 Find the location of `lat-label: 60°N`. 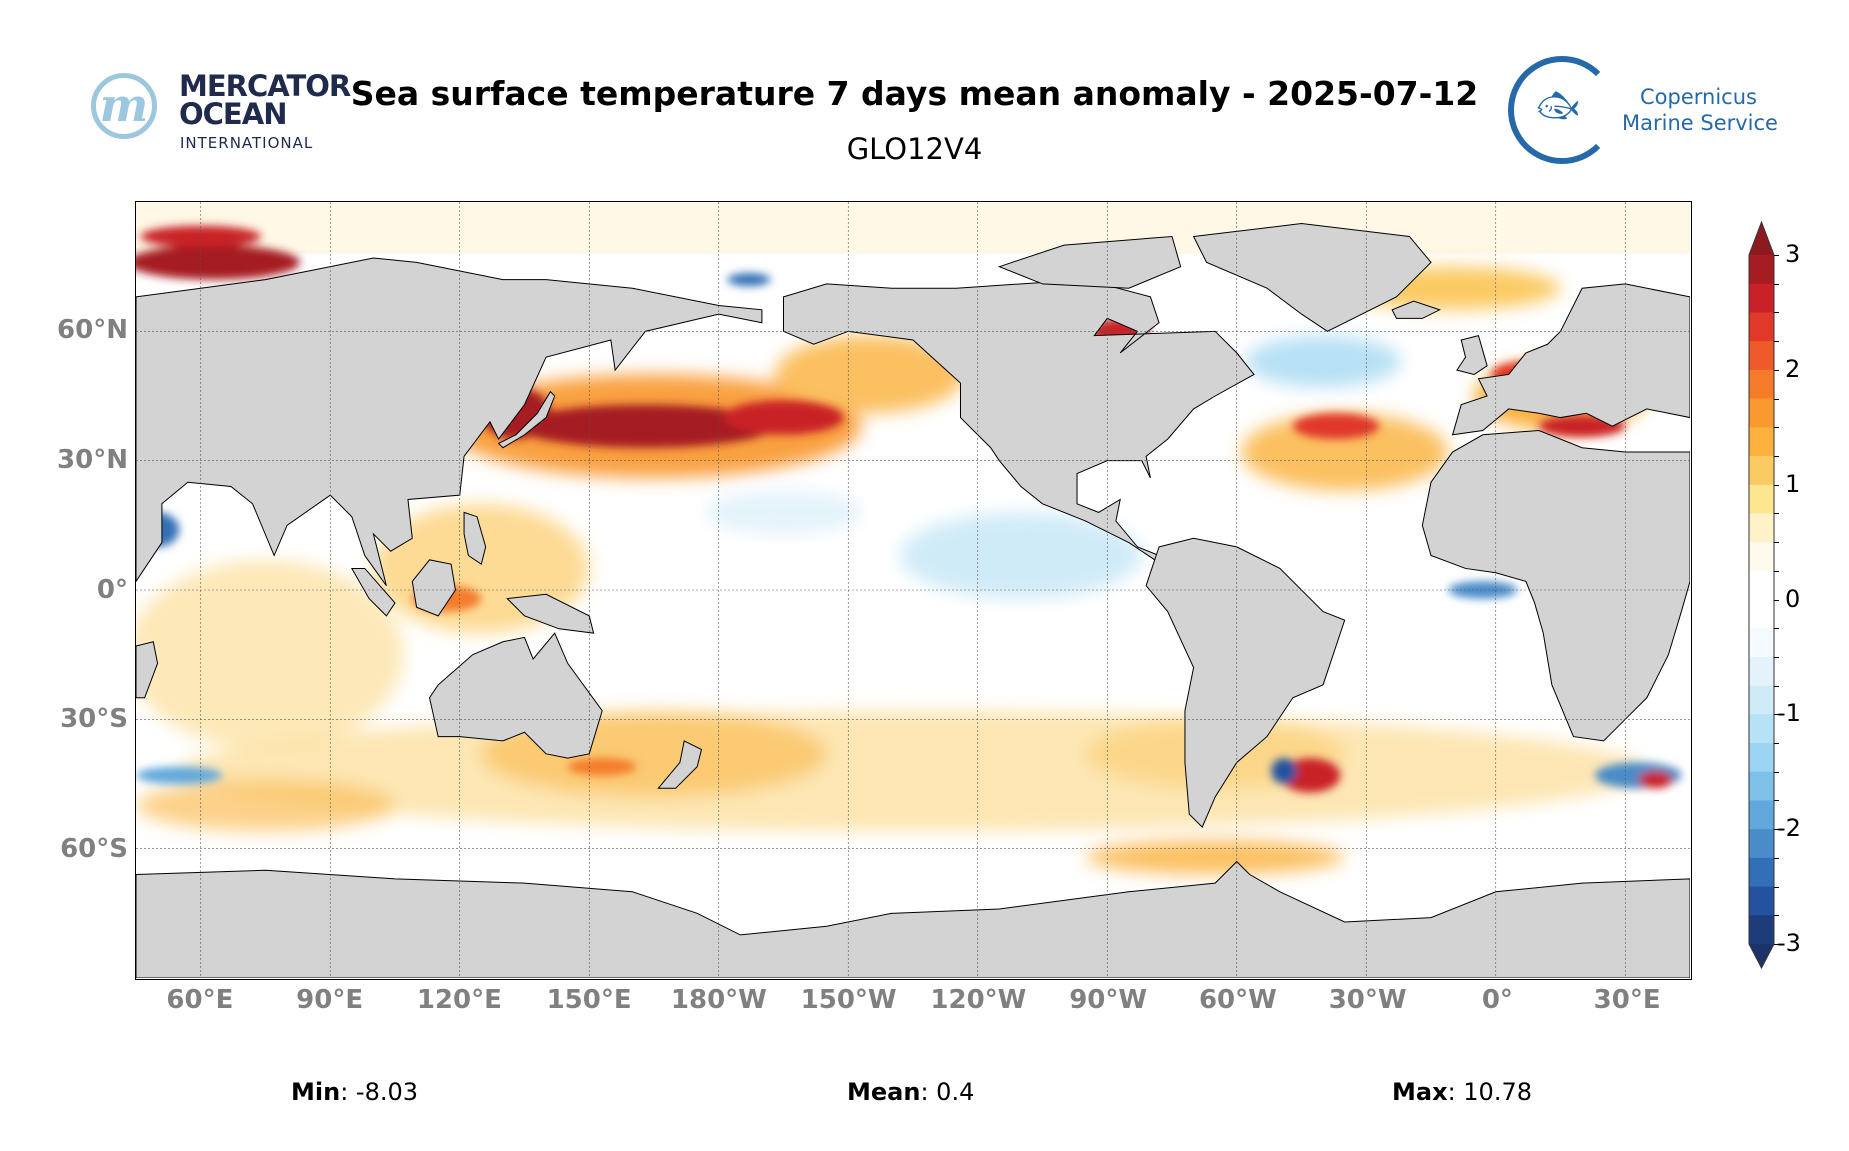

lat-label: 60°N is located at coordinates (92, 329).